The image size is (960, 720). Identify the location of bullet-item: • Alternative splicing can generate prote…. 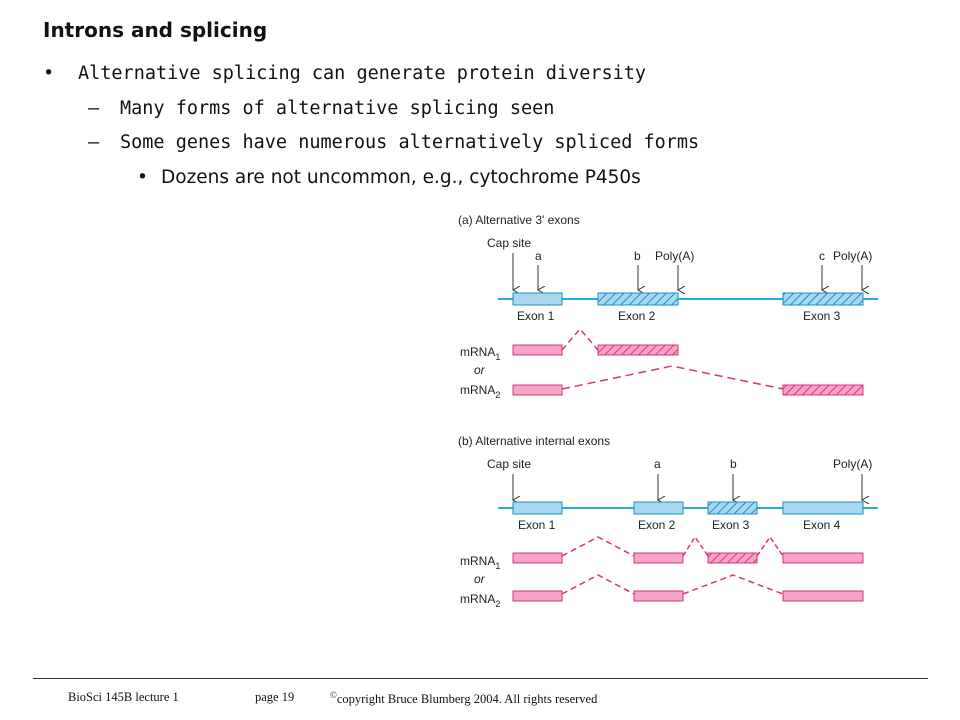
(344, 73).